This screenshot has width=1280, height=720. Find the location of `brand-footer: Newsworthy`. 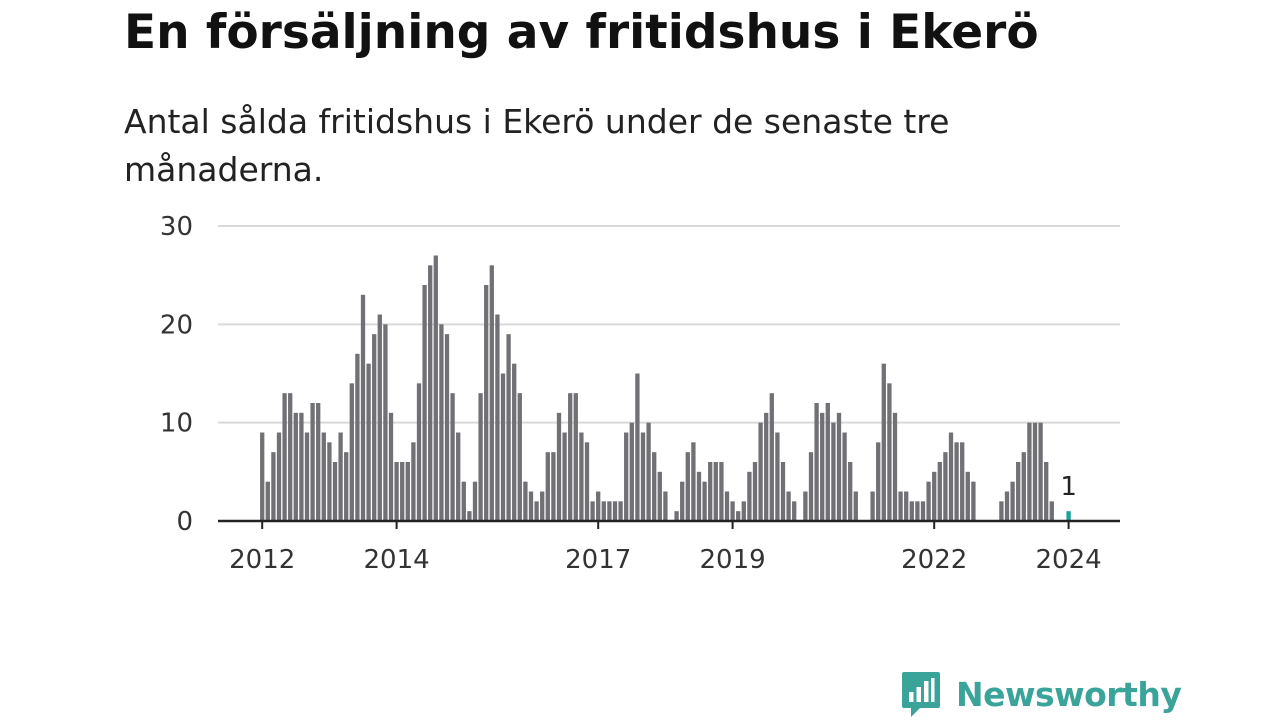

brand-footer: Newsworthy is located at coordinates (1041, 694).